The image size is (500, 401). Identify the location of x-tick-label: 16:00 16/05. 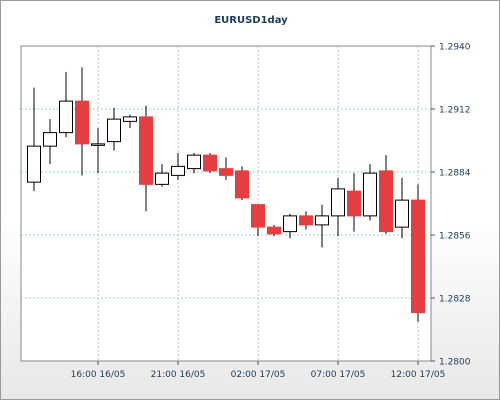
(98, 375).